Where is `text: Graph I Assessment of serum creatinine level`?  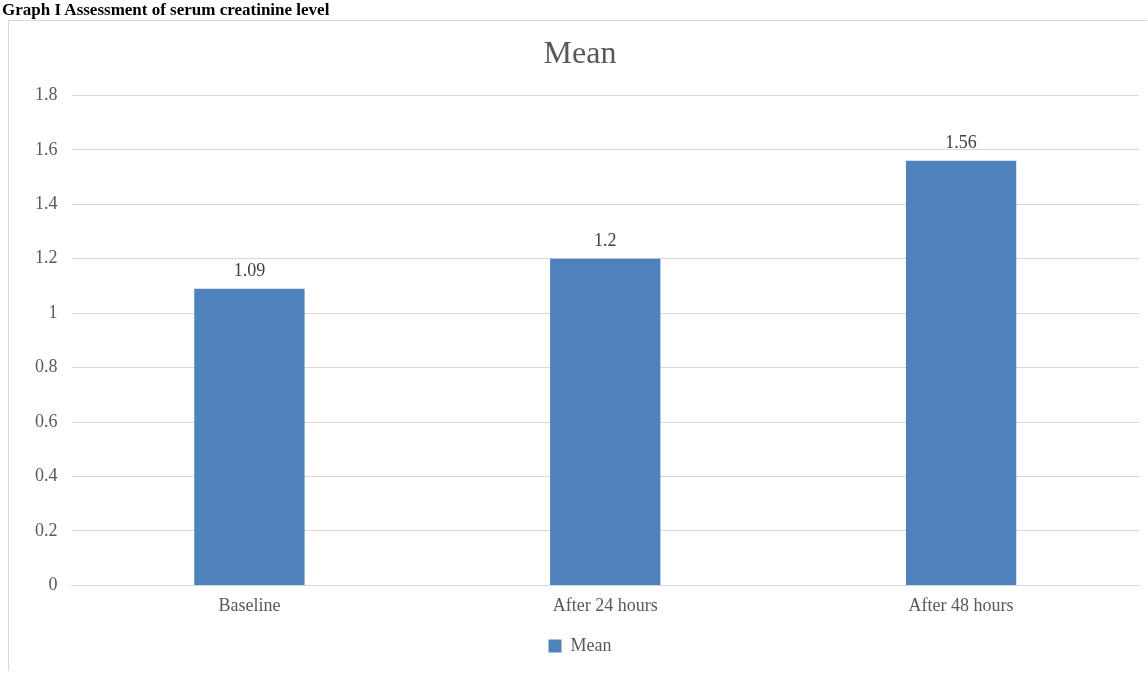
text: Graph I Assessment of serum creatinine level is located at coordinates (166, 10).